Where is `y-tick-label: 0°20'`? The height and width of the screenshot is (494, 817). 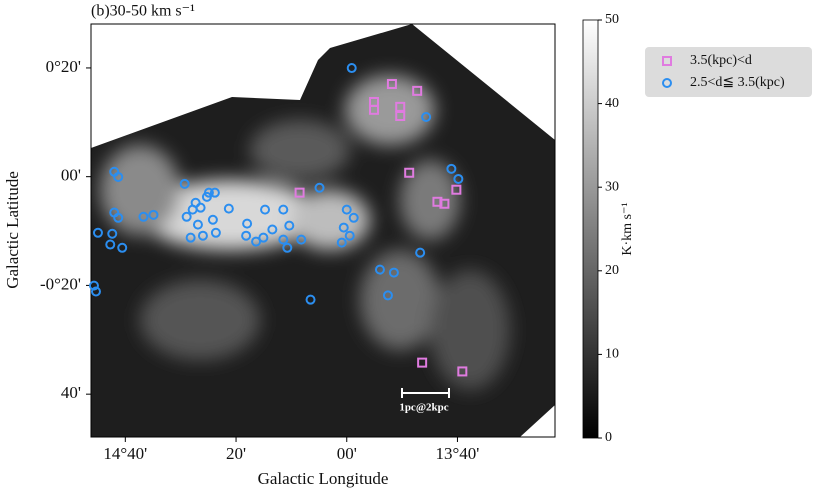 y-tick-label: 0°20' is located at coordinates (63, 66).